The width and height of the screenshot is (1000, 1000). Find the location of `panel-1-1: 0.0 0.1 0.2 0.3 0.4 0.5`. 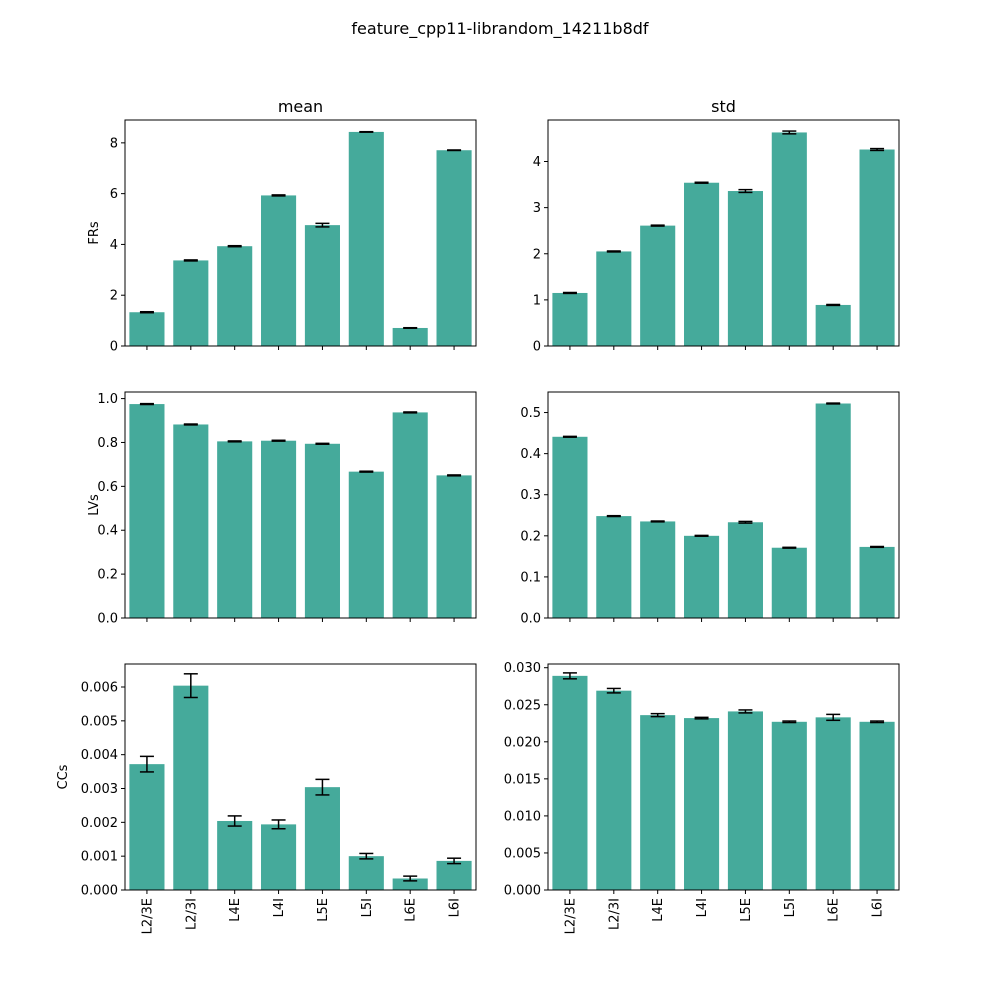

panel-1-1: 0.0 0.1 0.2 0.3 0.4 0.5 is located at coordinates (710, 509).